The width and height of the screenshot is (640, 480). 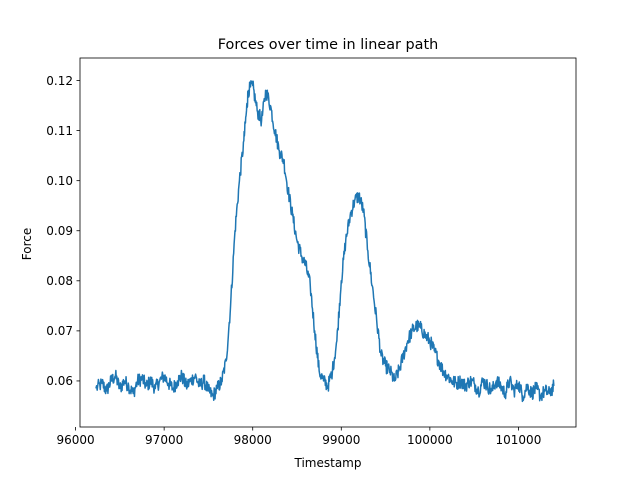 I want to click on x-tick-label: 100000, so click(x=430, y=440).